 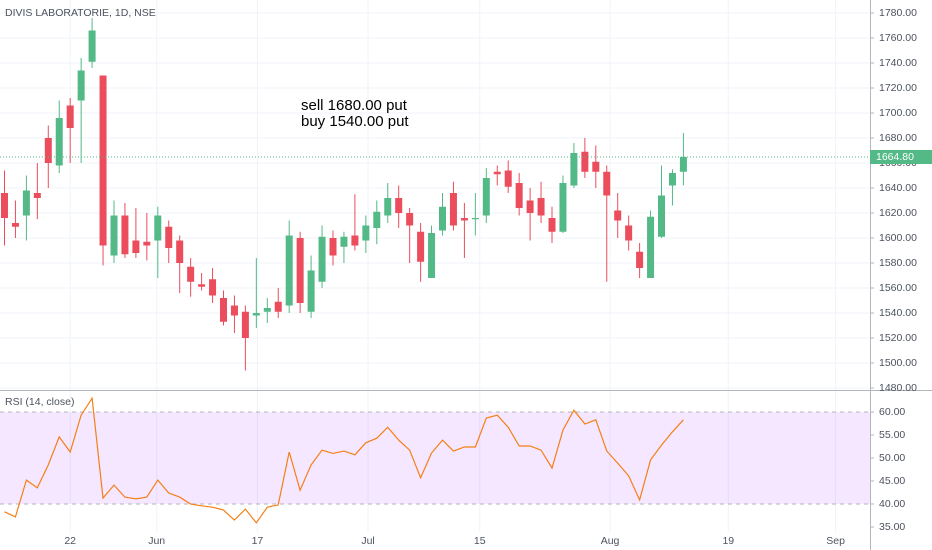 What do you see at coordinates (354, 105) in the screenshot?
I see `annotation: sell 1680.00 put` at bounding box center [354, 105].